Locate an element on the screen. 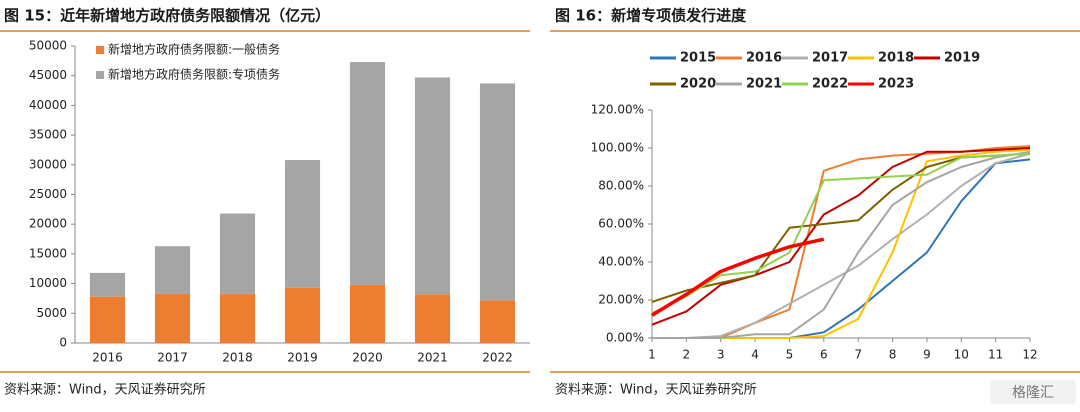  watermark-box is located at coordinates (1033, 392).